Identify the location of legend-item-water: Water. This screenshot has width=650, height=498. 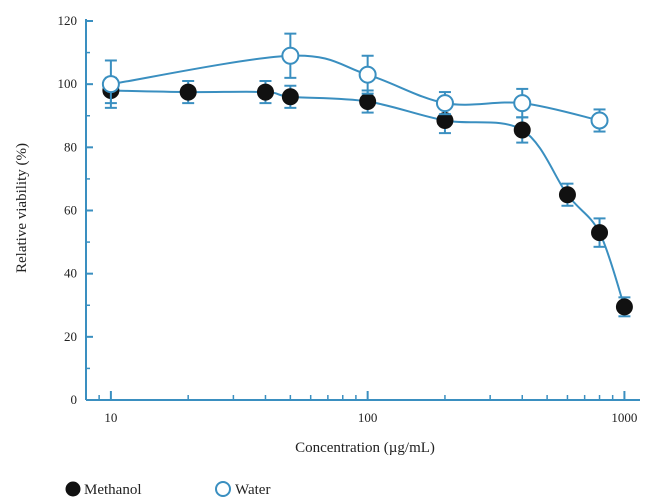
(242, 489).